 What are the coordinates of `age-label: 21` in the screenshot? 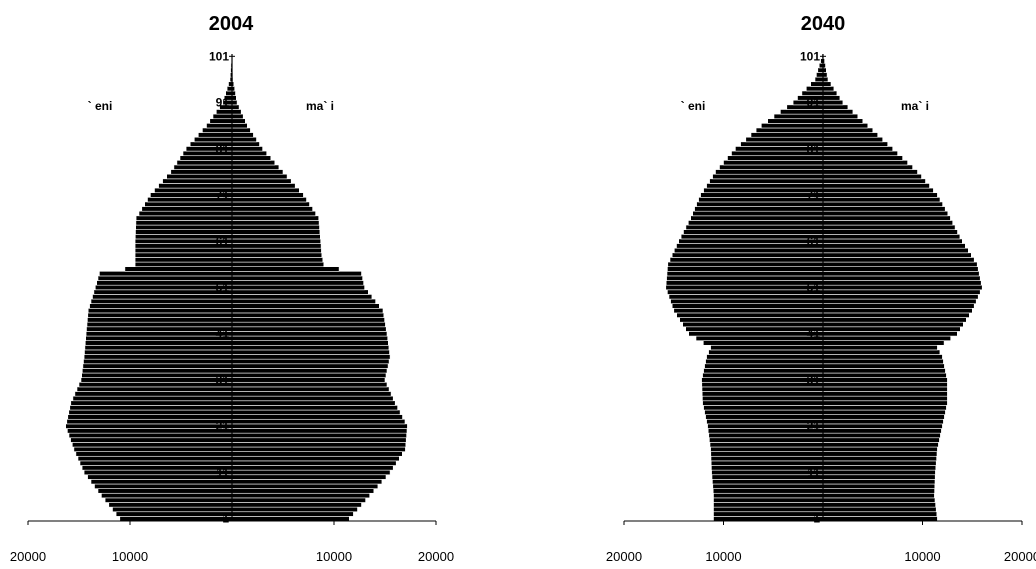 It's located at (223, 426).